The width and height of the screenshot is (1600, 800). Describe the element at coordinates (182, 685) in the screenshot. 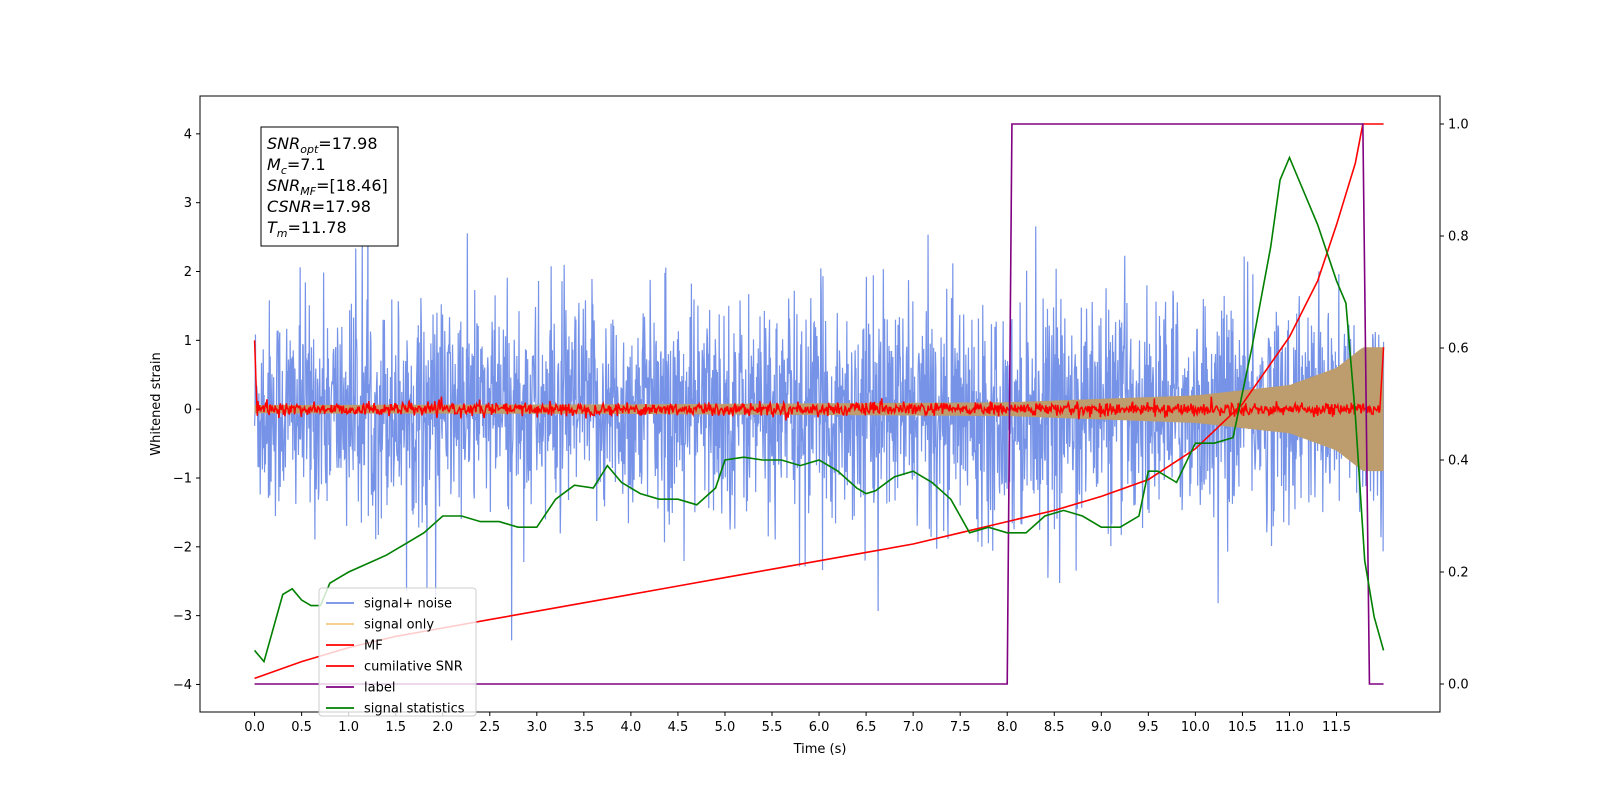

I see `y-tick-label: −4` at that location.